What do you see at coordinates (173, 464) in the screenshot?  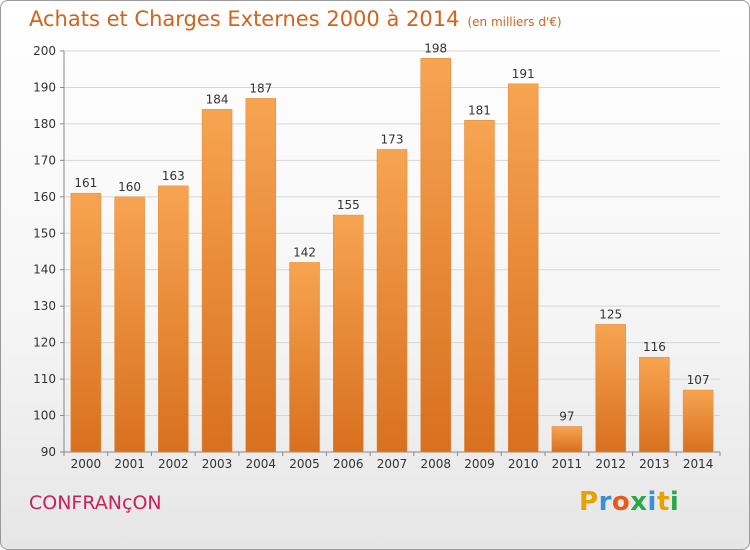 I see `x-tick-label: 2002` at bounding box center [173, 464].